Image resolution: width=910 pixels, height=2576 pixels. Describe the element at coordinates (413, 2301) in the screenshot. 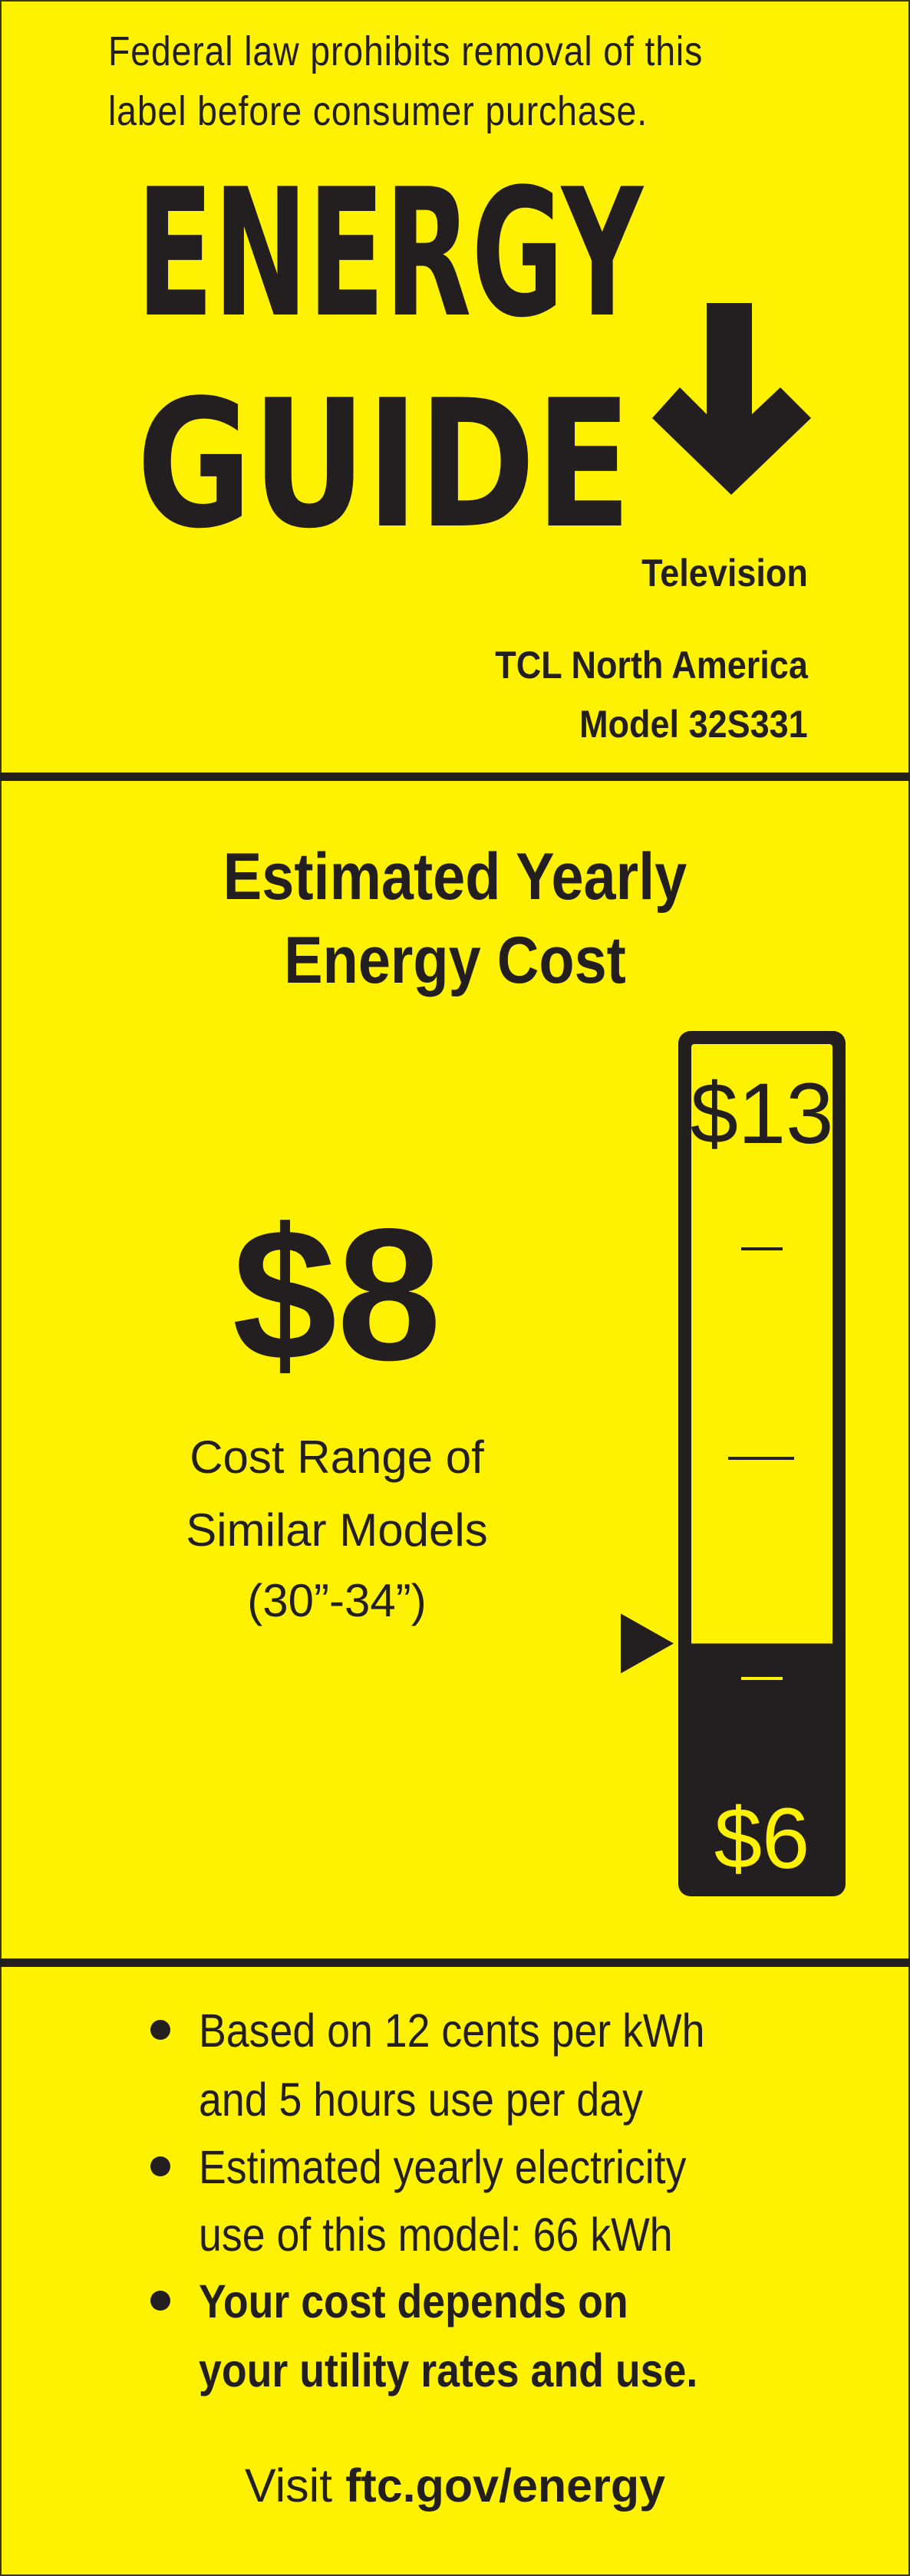

I see `note-cost-line1: Your cost depends on` at that location.